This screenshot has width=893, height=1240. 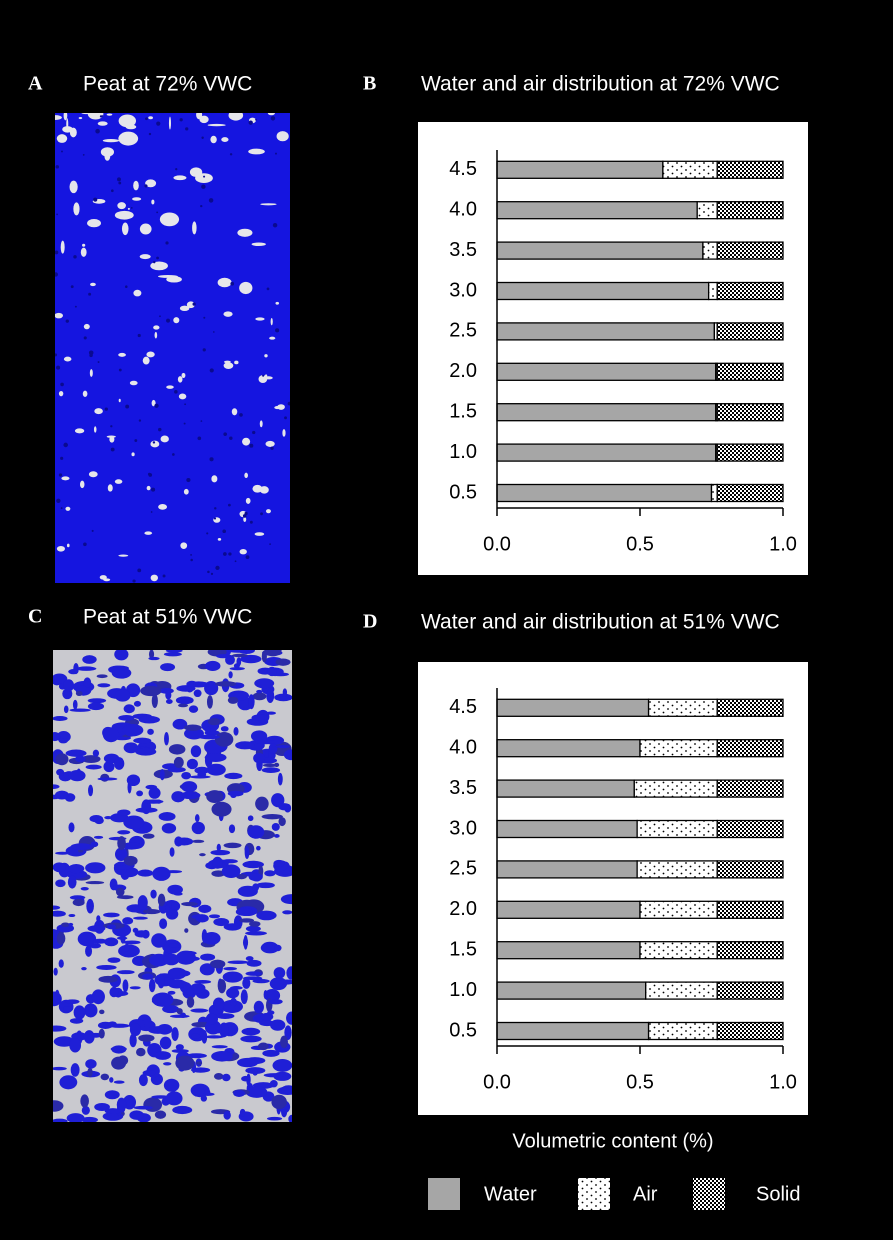 What do you see at coordinates (497, 1082) in the screenshot?
I see `x-tick-label: 0.0` at bounding box center [497, 1082].